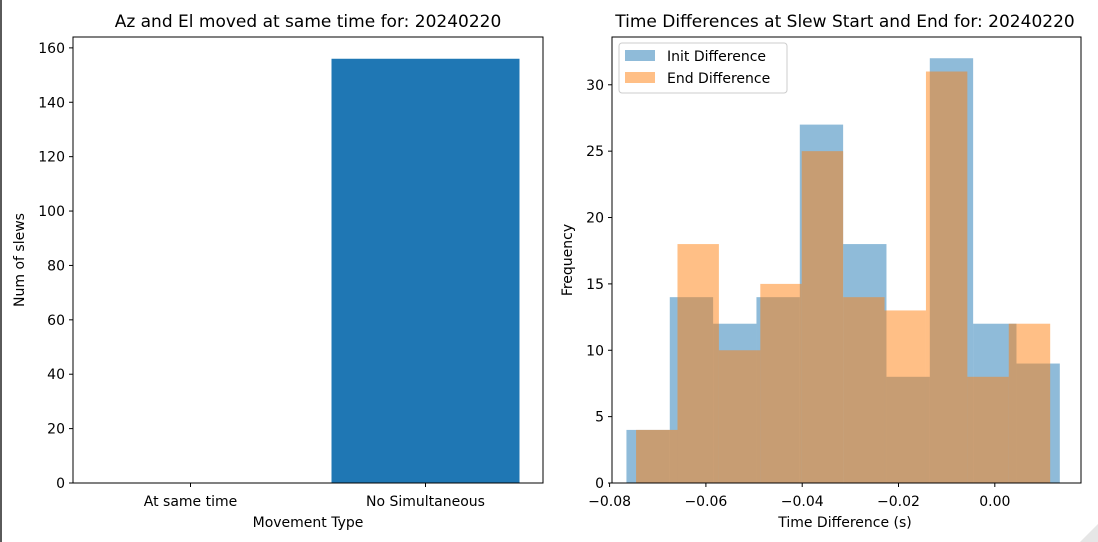 The height and width of the screenshot is (542, 1098). I want to click on y-tick-label: 120, so click(51, 158).